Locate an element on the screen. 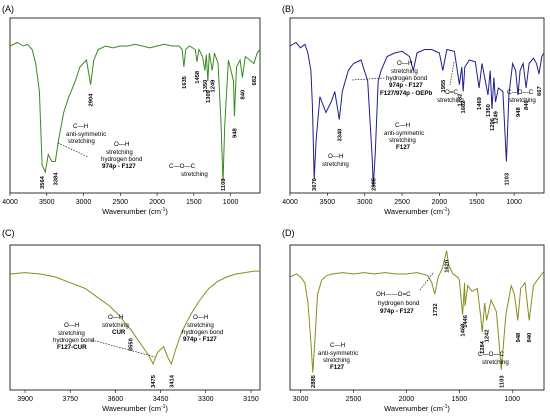 This screenshot has height=420, width=550. peak-label: 3340 is located at coordinates (340, 135).